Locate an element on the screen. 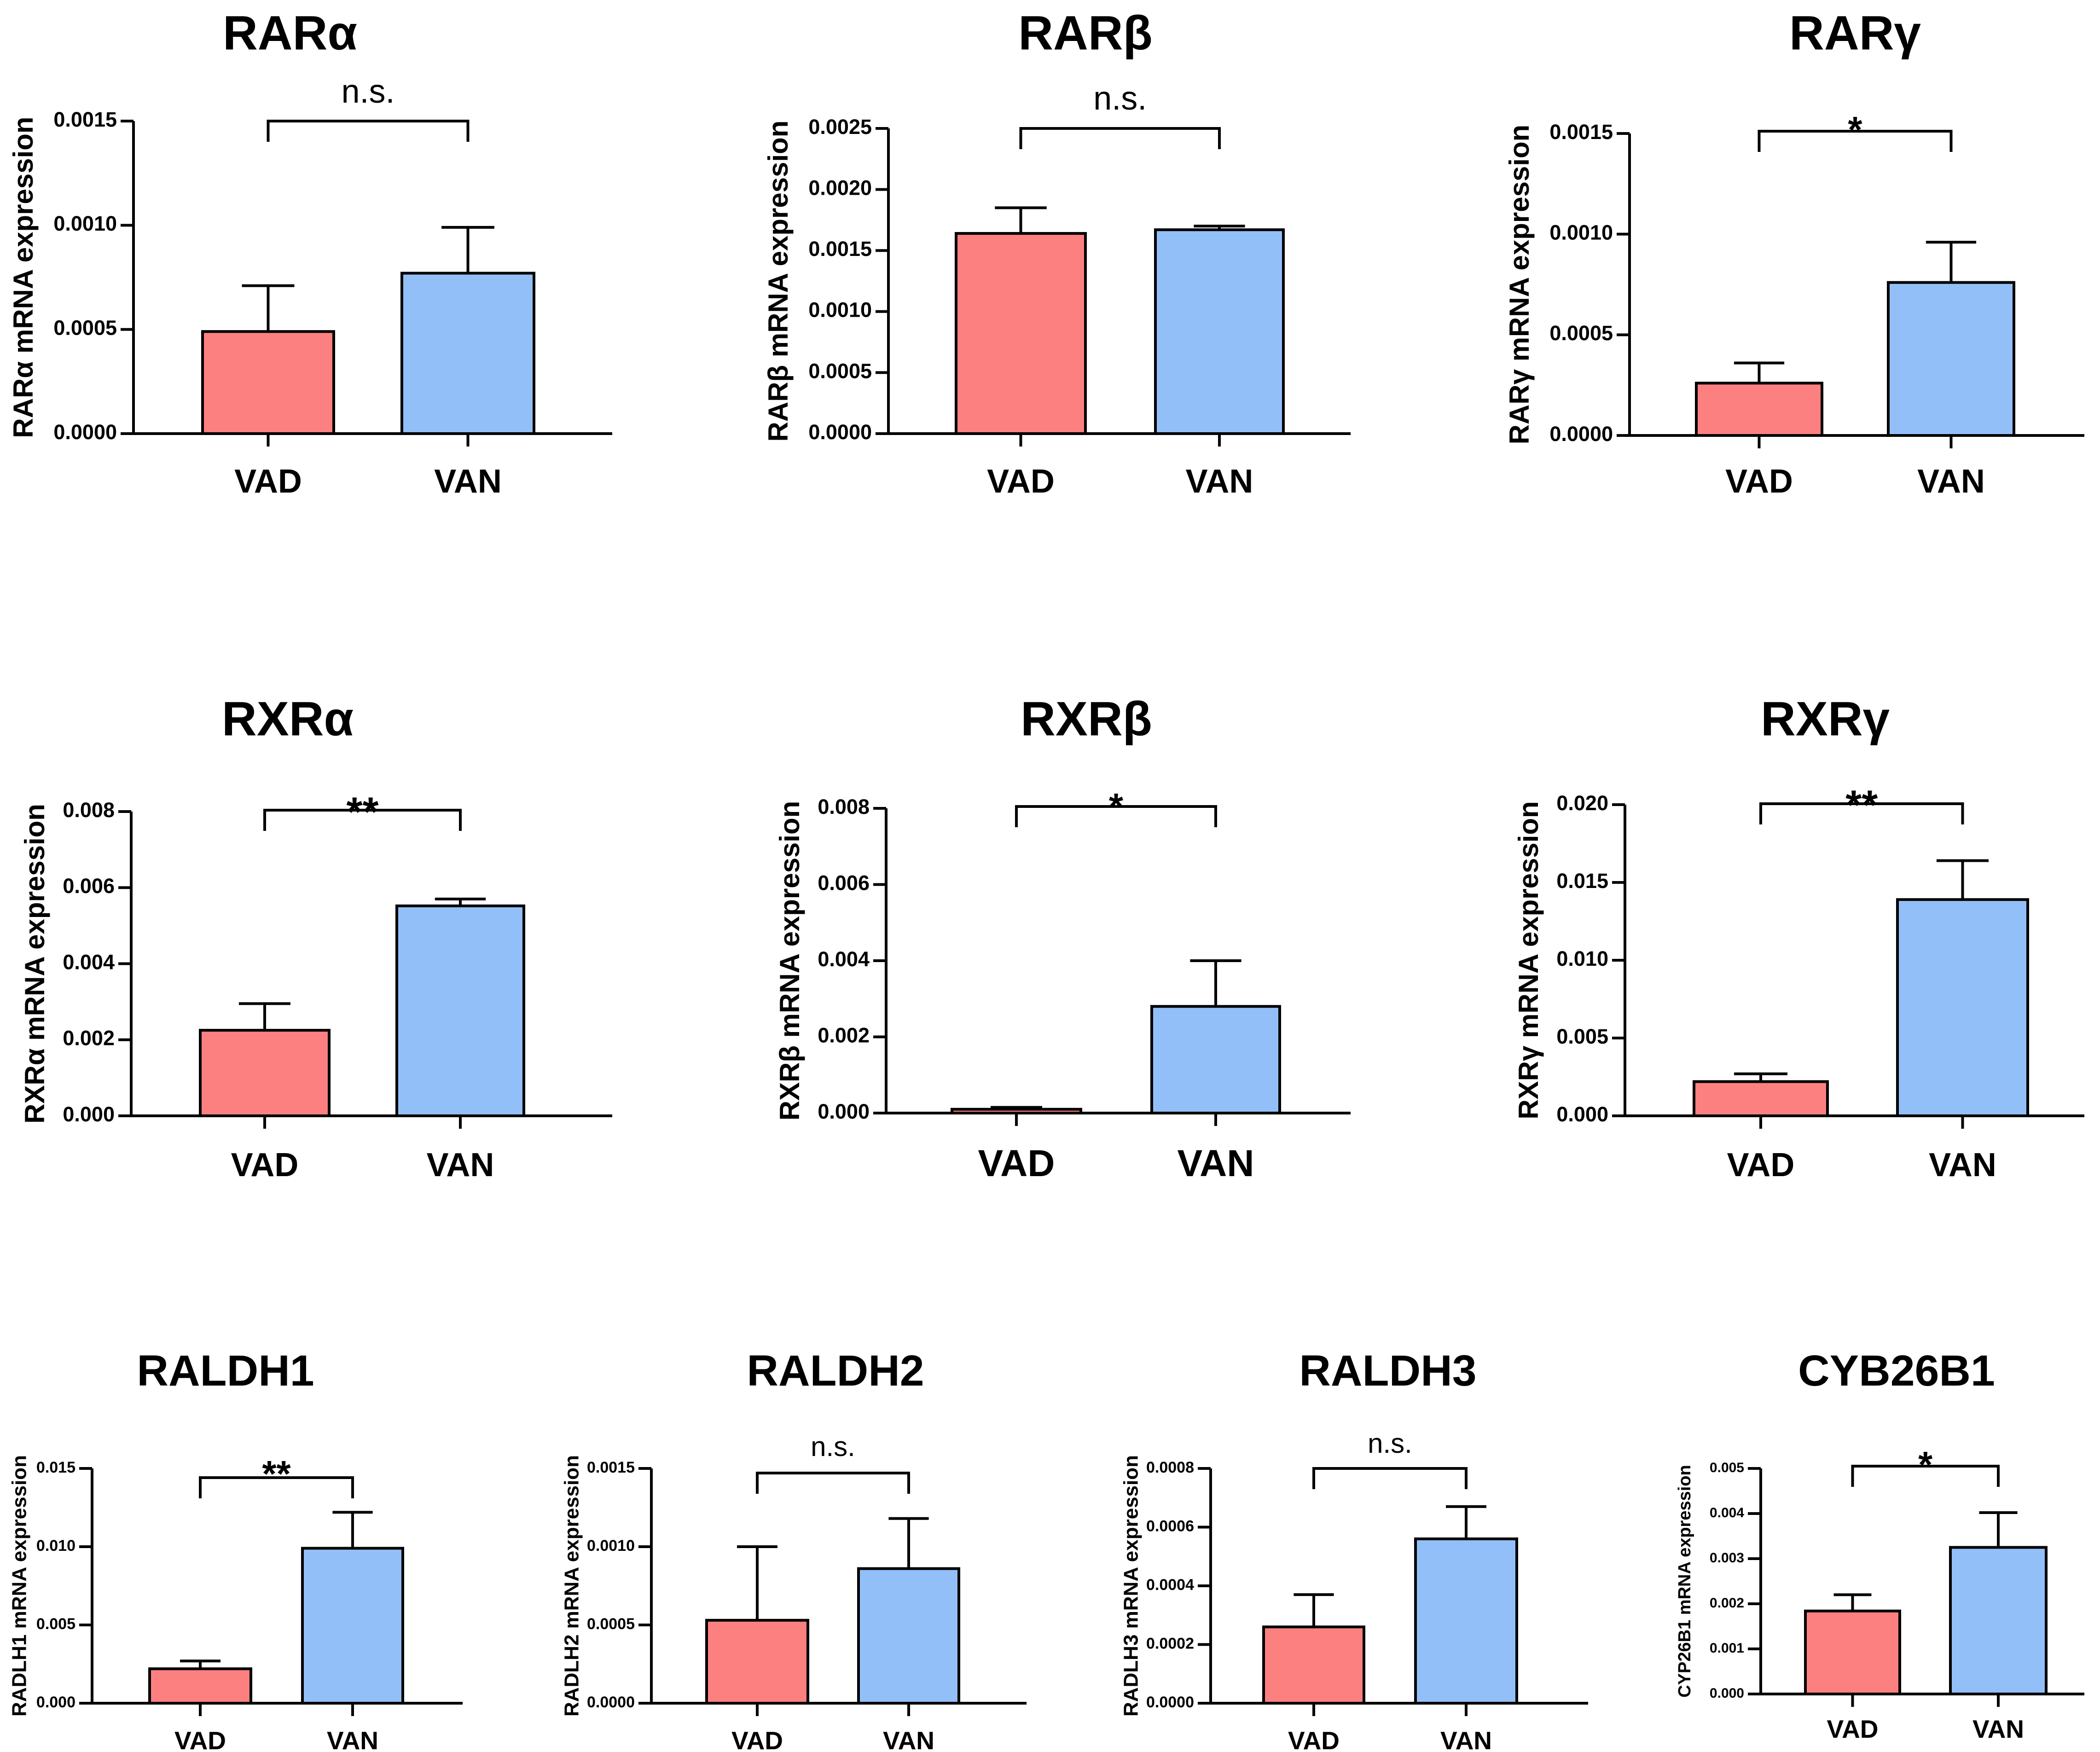 The height and width of the screenshot is (1752, 2100). y-tick-label: 0.0004 is located at coordinates (1170, 1585).